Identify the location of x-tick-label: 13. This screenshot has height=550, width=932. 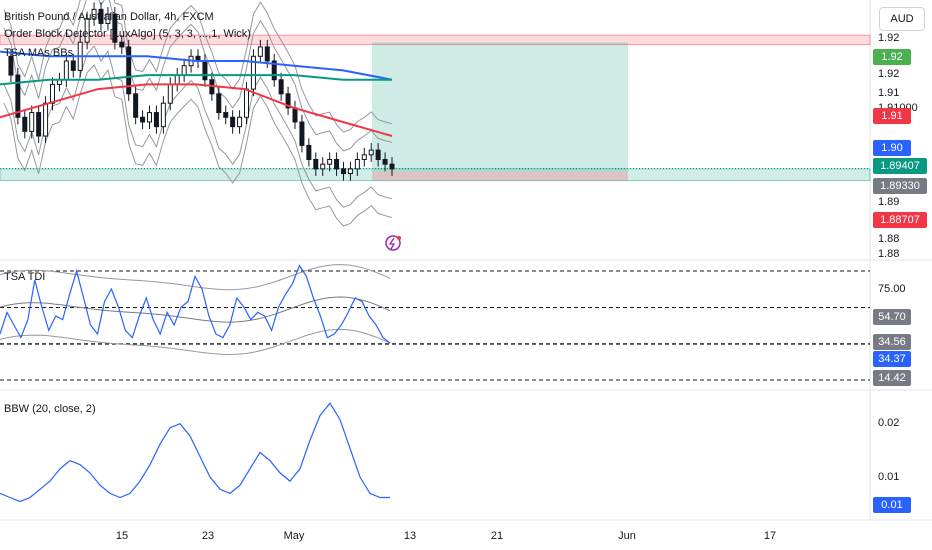
(410, 536).